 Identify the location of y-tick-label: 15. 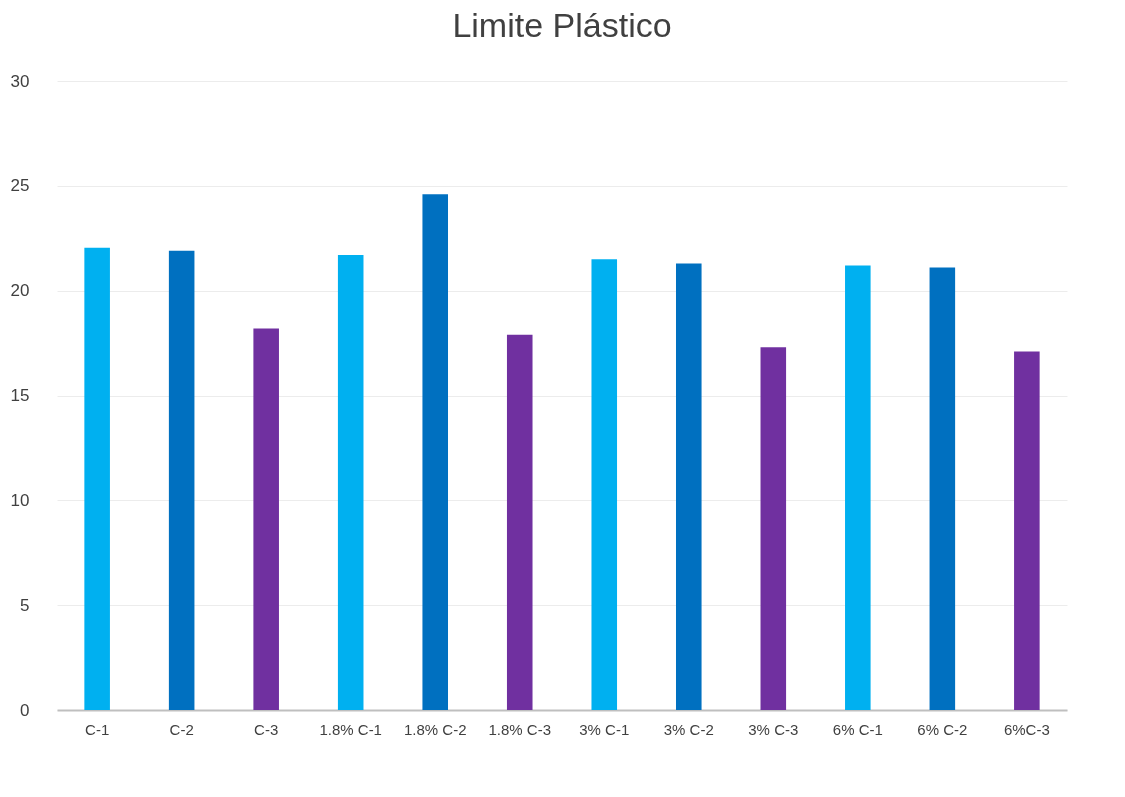
(20, 395).